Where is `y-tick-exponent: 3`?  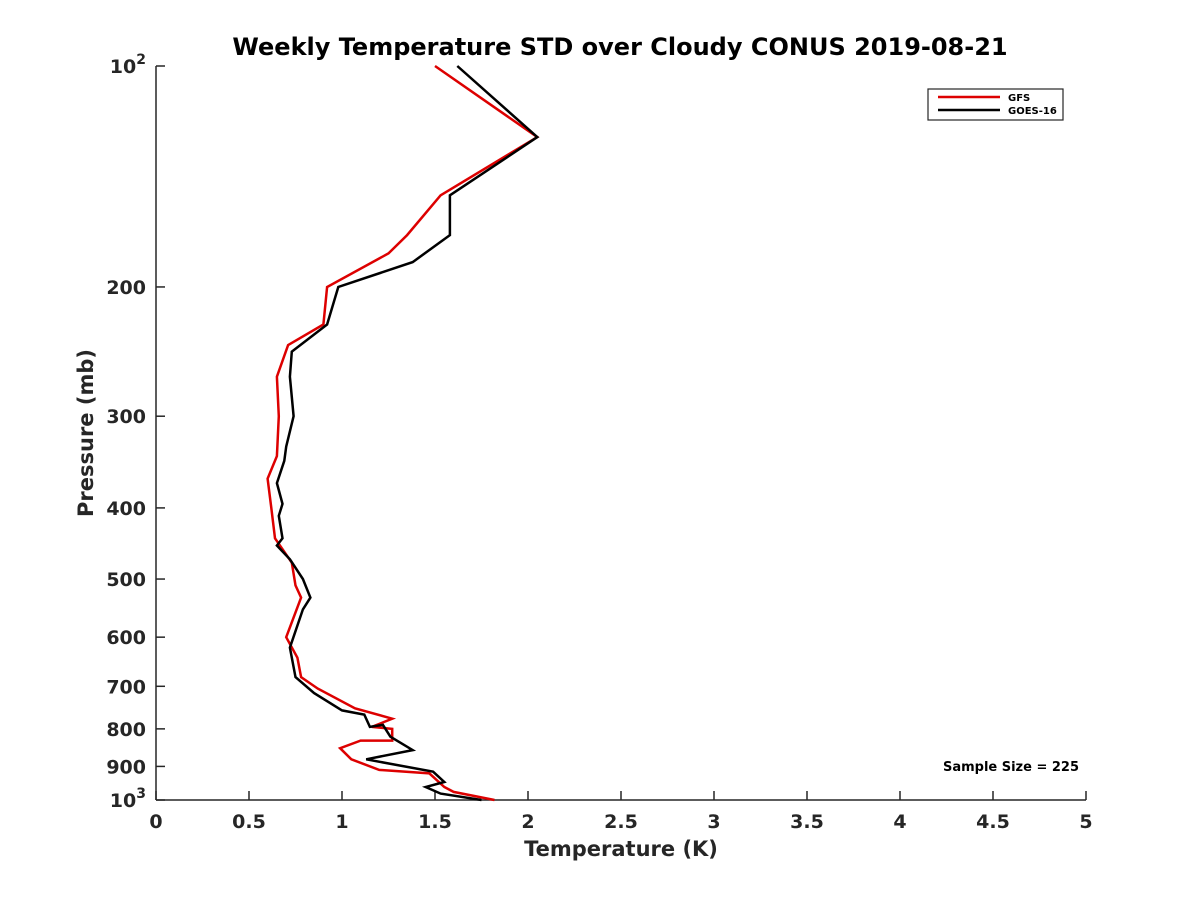 y-tick-exponent: 3 is located at coordinates (141, 794).